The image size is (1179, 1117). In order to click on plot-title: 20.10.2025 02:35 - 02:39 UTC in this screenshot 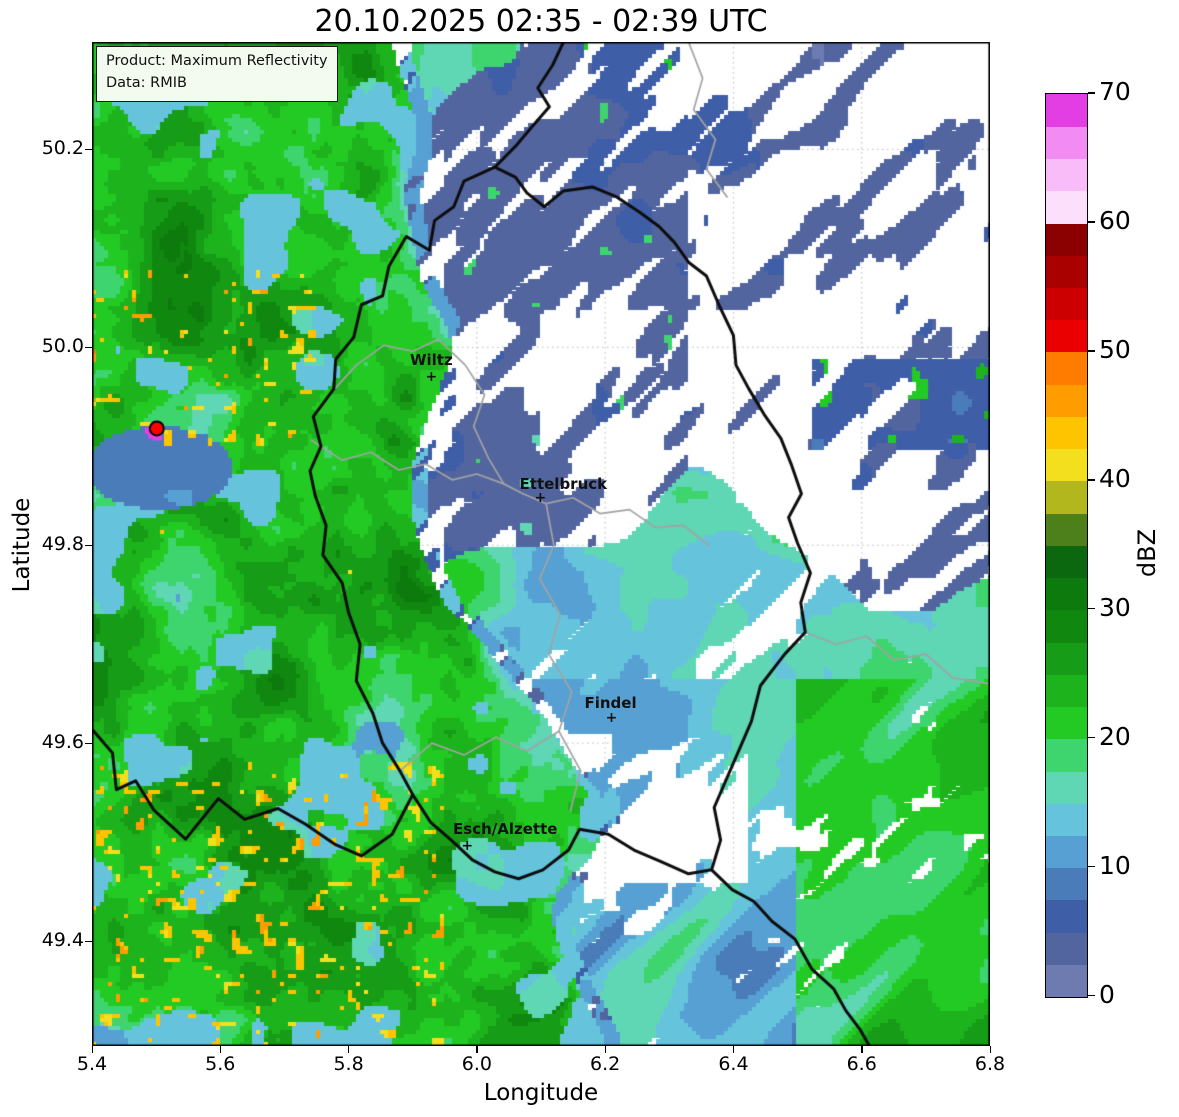, I will do `click(541, 21)`.